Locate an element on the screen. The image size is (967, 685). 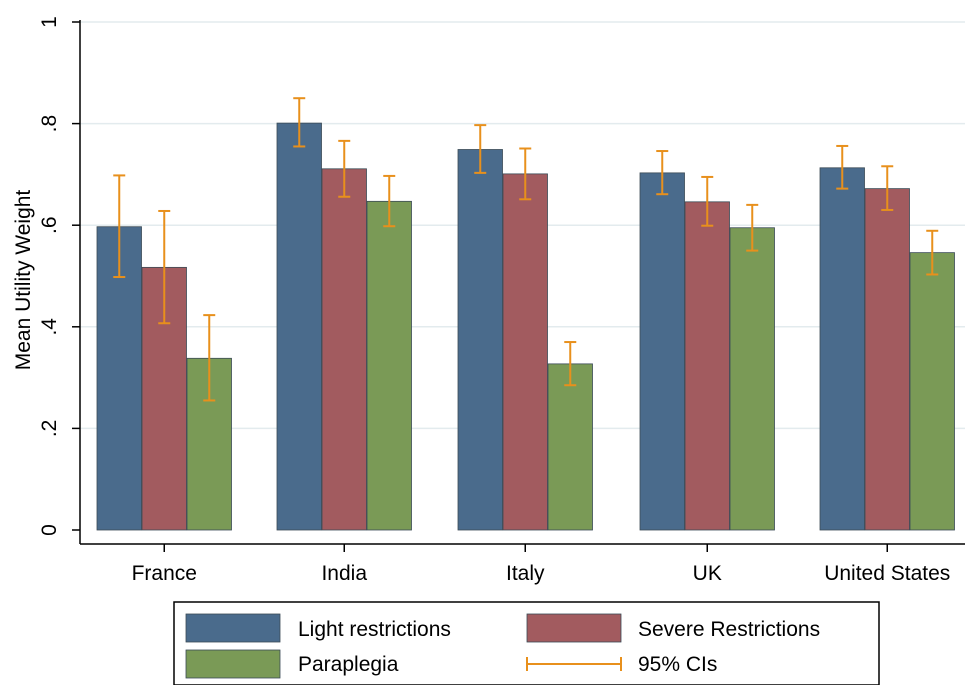
legend-label: Light restrictions is located at coordinates (374, 629).